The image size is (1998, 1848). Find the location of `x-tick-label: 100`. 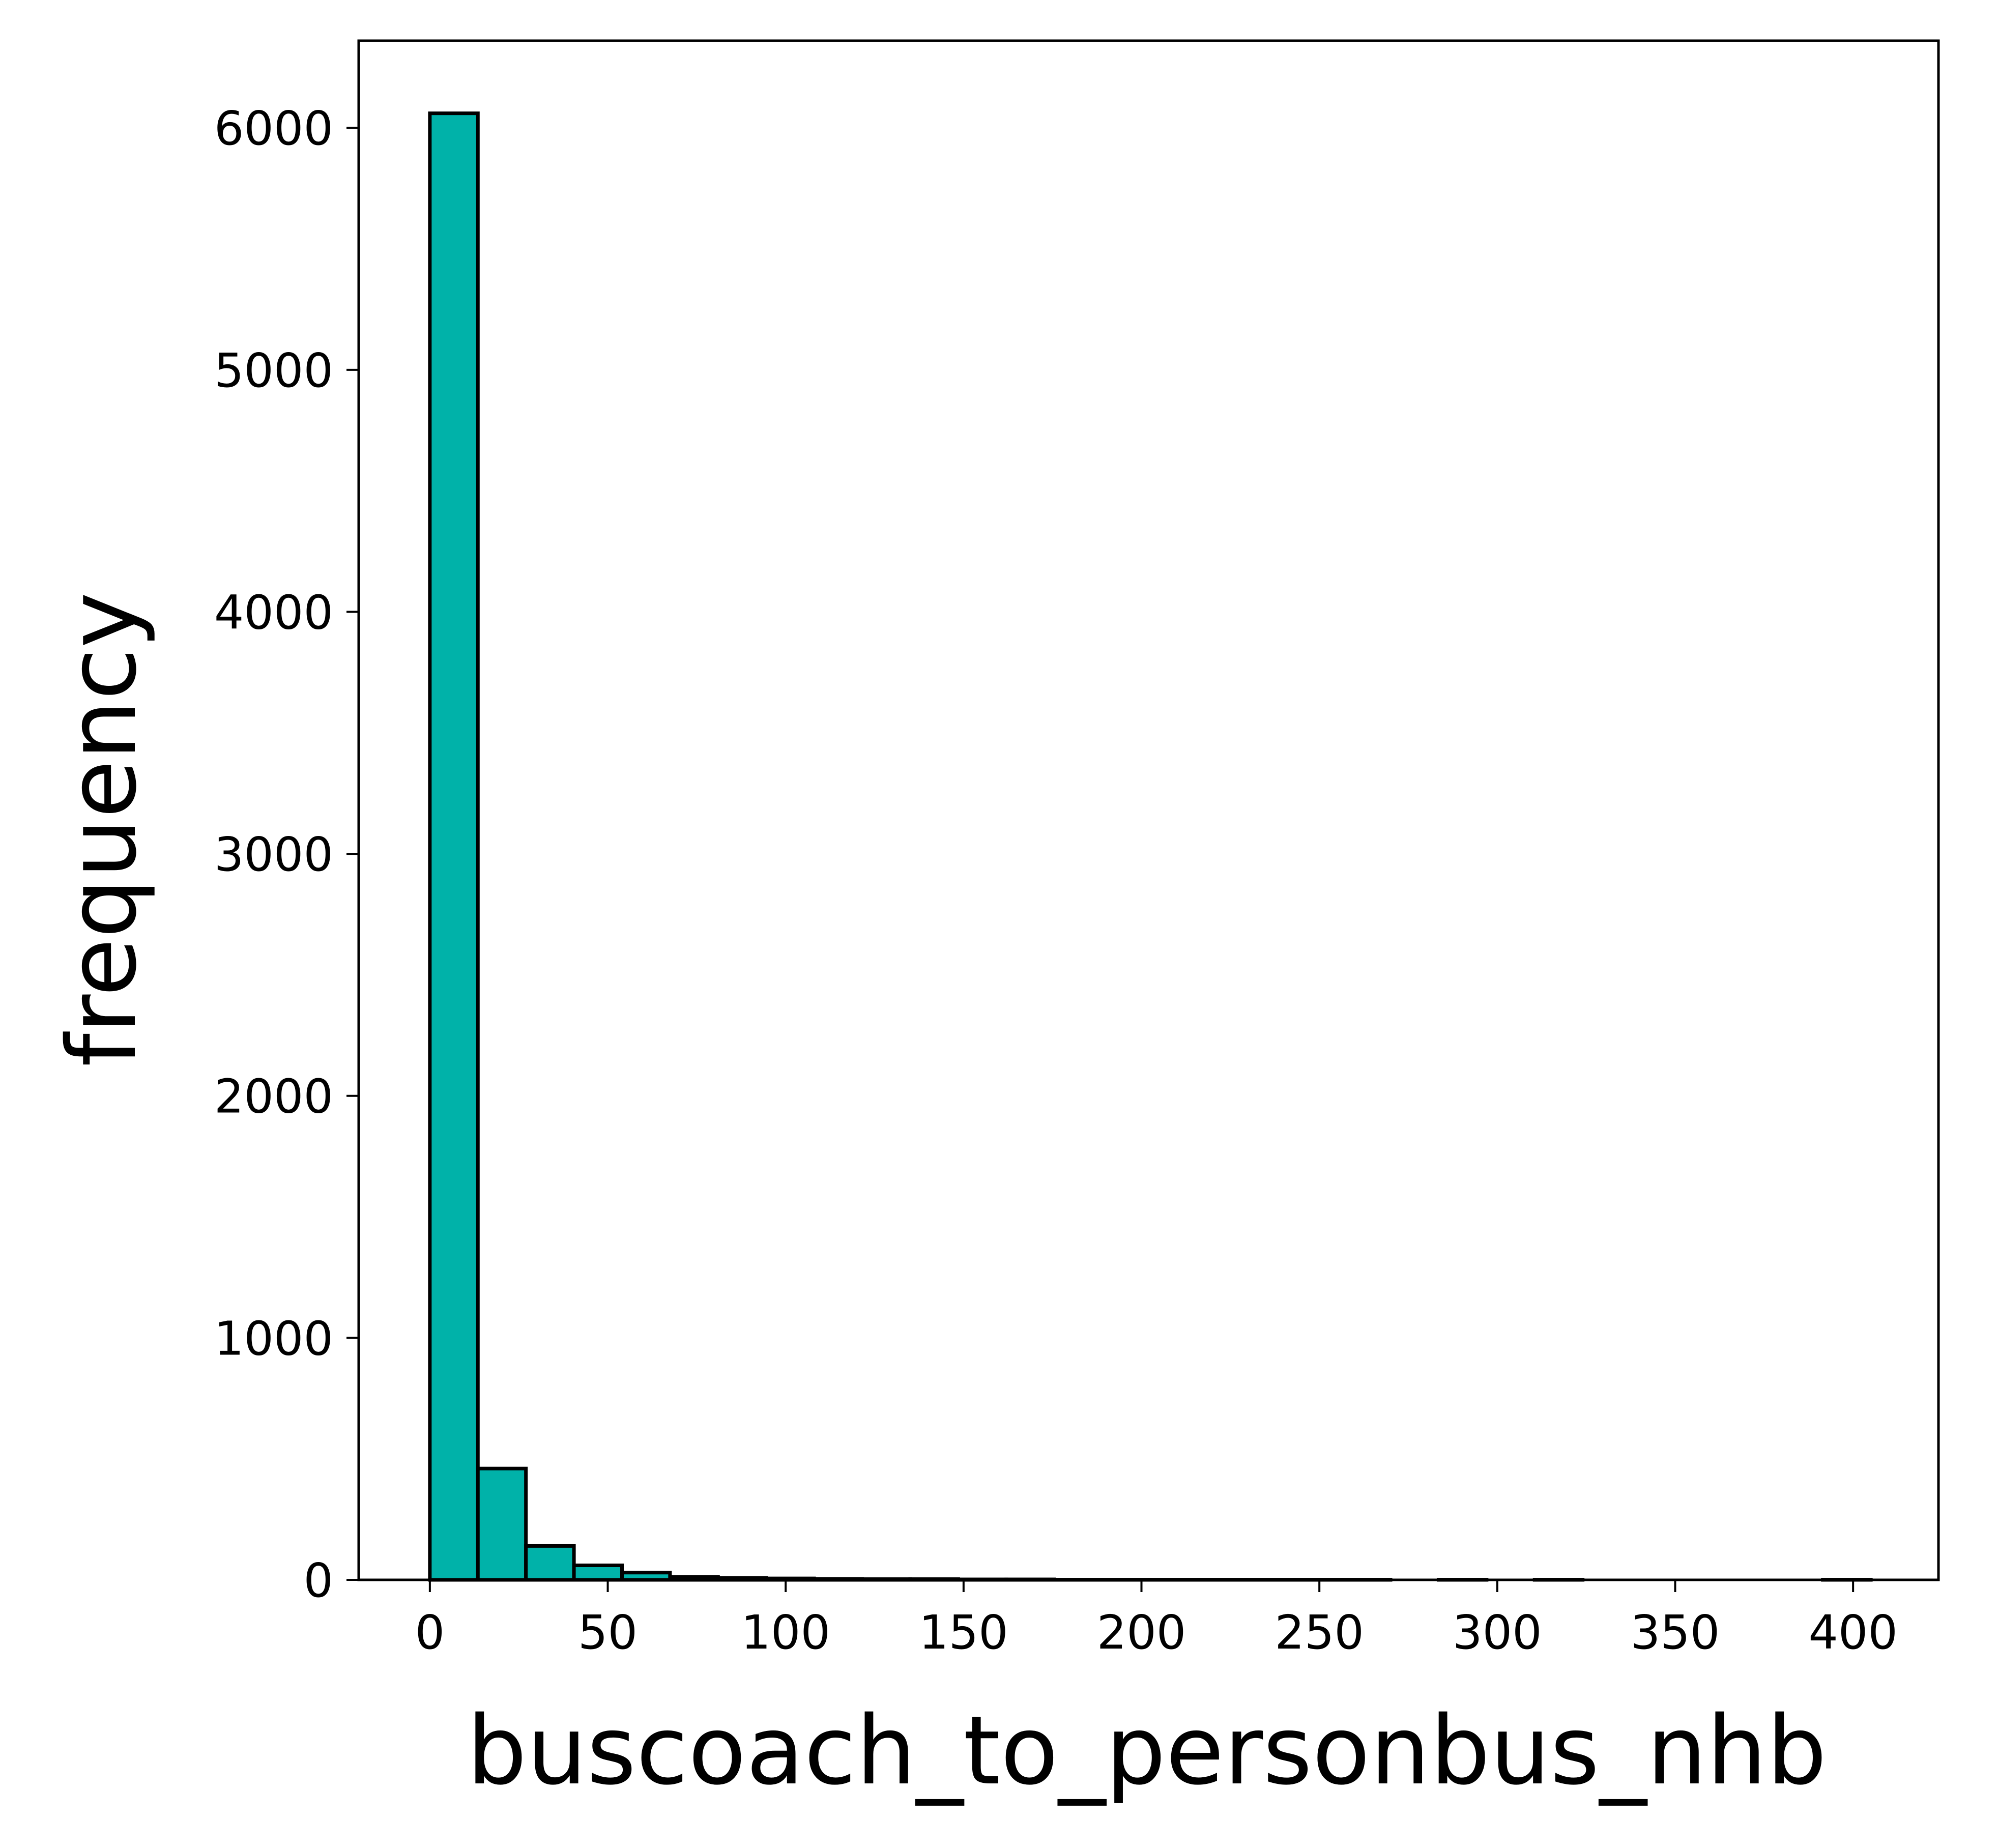

x-tick-label: 100 is located at coordinates (785, 1632).